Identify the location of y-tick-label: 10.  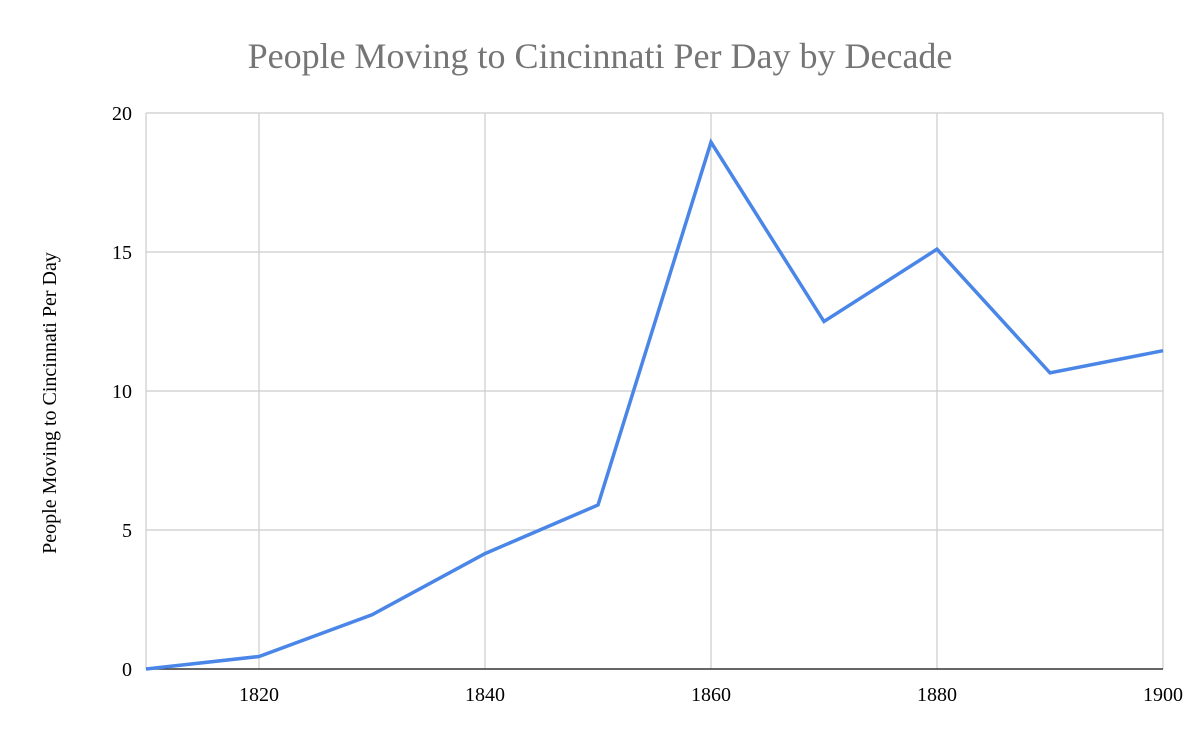
(122, 392).